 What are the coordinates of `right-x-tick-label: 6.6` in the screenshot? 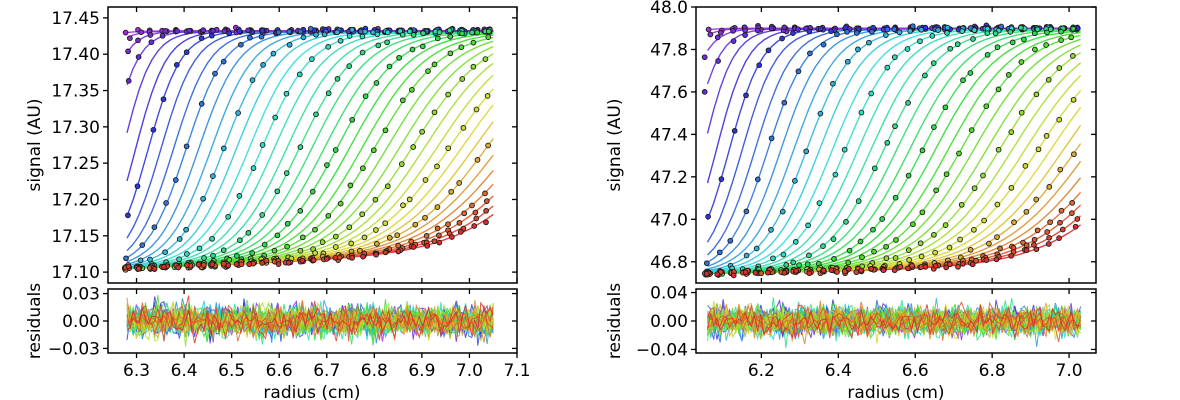 It's located at (915, 371).